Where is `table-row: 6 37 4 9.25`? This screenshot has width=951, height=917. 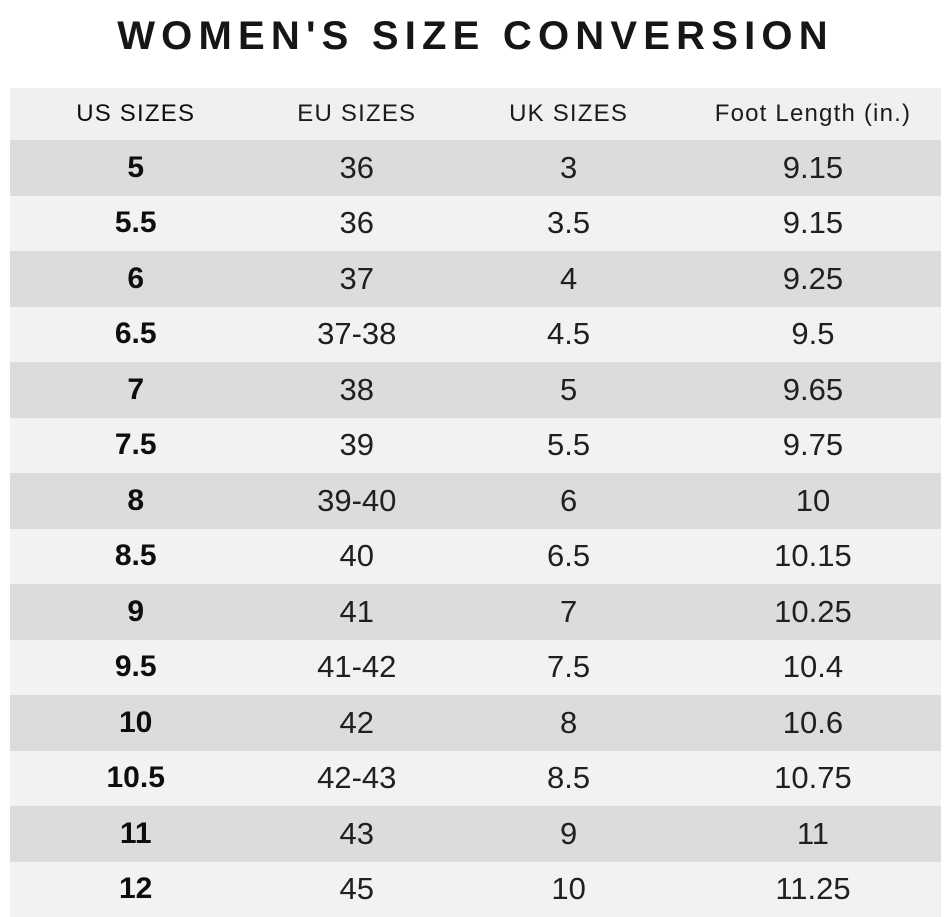
table-row: 6 37 4 9.25 is located at coordinates (475, 279).